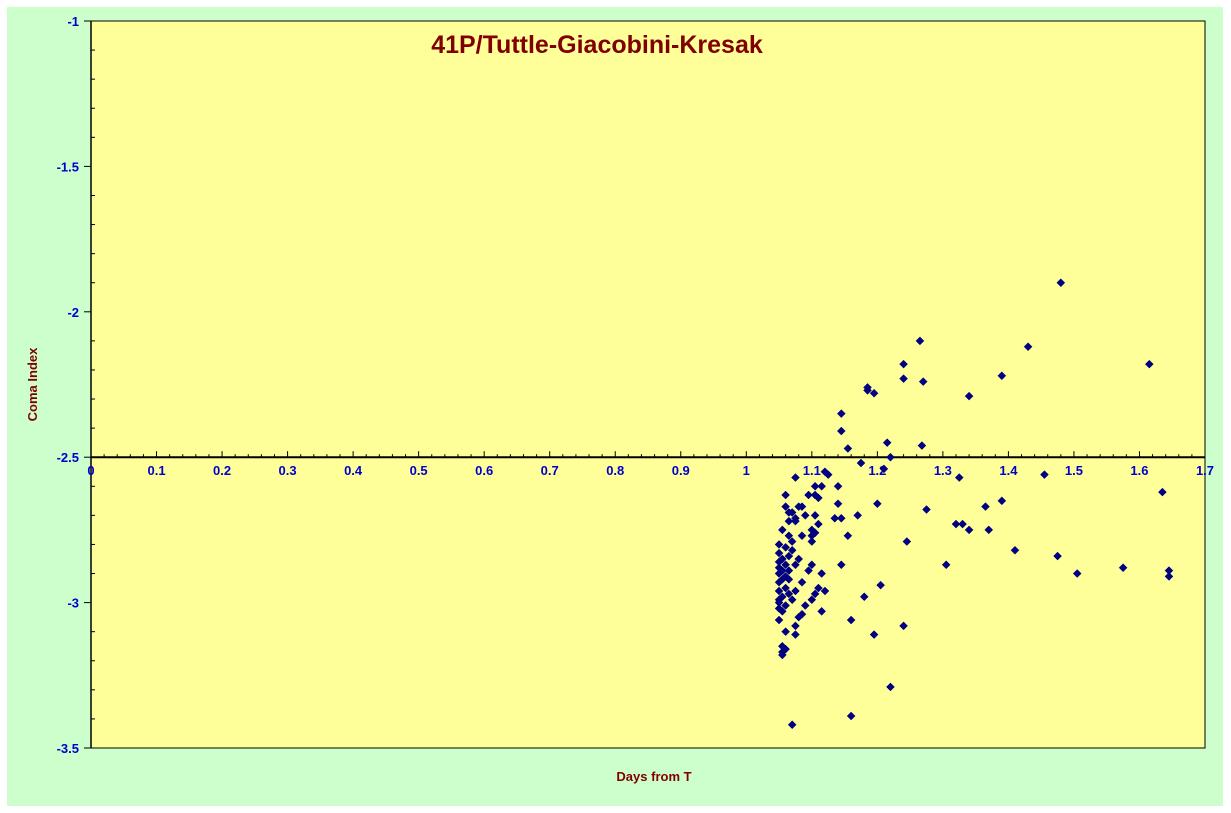 The height and width of the screenshot is (813, 1231). I want to click on y-tick-label: -1.5, so click(68, 166).